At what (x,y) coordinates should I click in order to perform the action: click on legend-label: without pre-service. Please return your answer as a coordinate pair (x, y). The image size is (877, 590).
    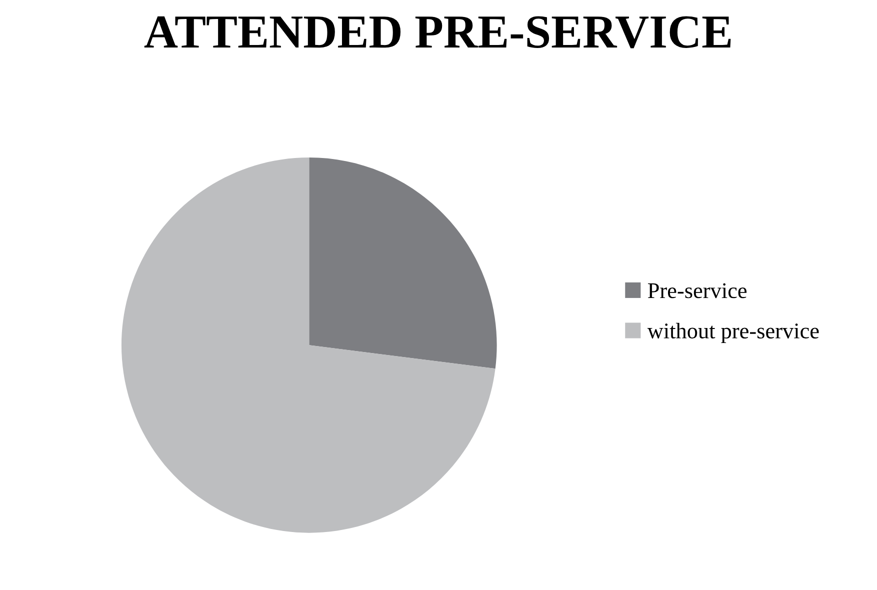
    Looking at the image, I should click on (733, 332).